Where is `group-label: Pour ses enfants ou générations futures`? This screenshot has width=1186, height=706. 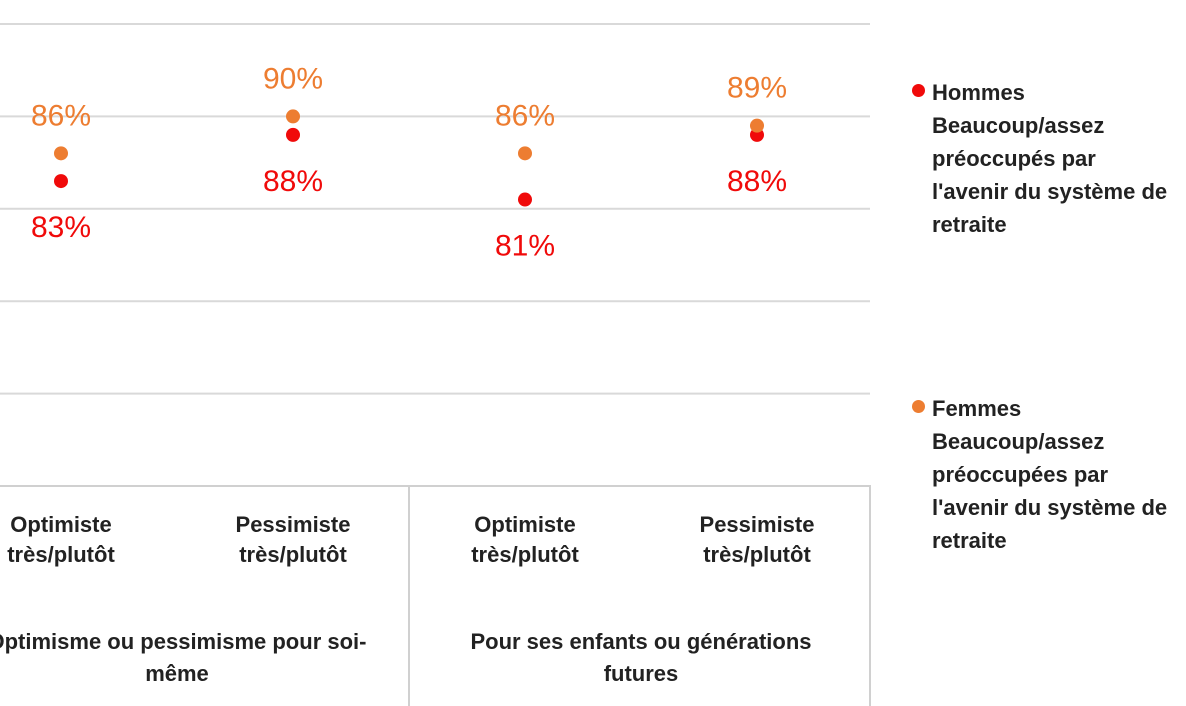
group-label: Pour ses enfants ou générations futures is located at coordinates (641, 657).